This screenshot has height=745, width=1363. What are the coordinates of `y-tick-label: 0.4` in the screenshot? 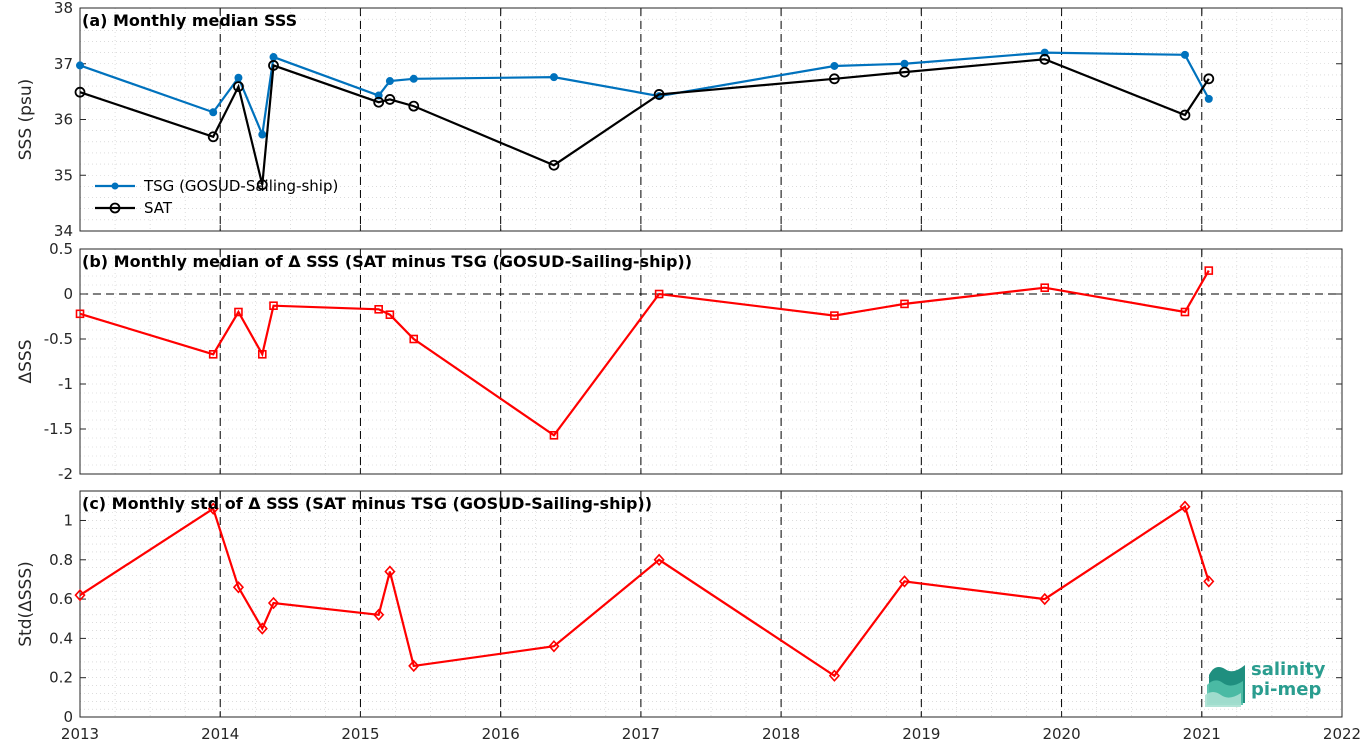 It's located at (61, 638).